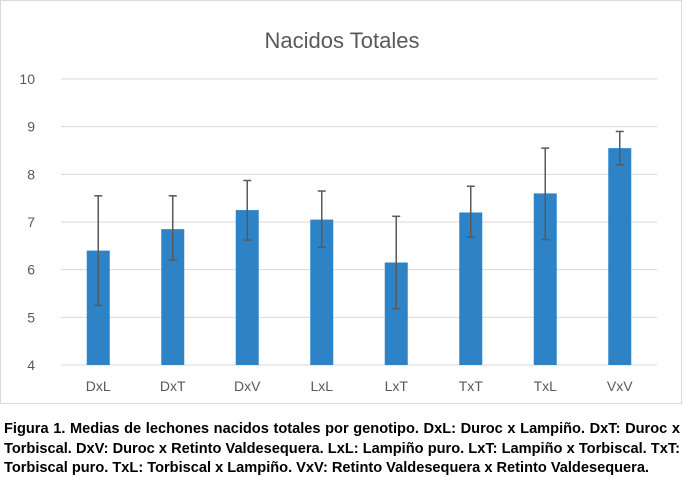 This screenshot has width=684, height=504. Describe the element at coordinates (396, 313) in the screenshot. I see `bar-LxT` at that location.